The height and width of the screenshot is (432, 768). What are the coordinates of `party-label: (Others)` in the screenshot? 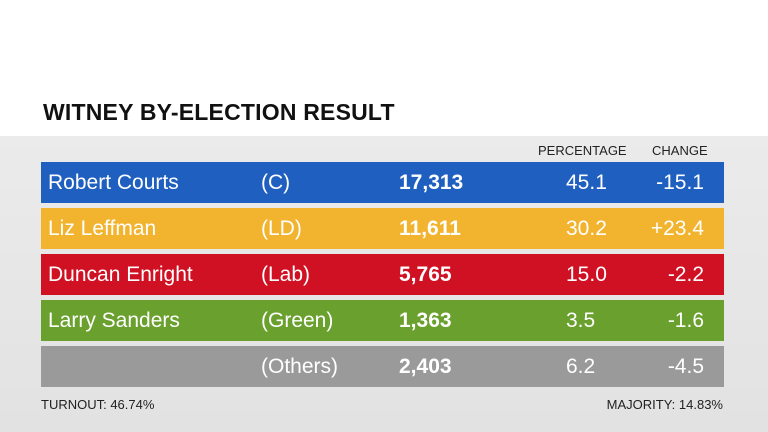 It's located at (299, 366).